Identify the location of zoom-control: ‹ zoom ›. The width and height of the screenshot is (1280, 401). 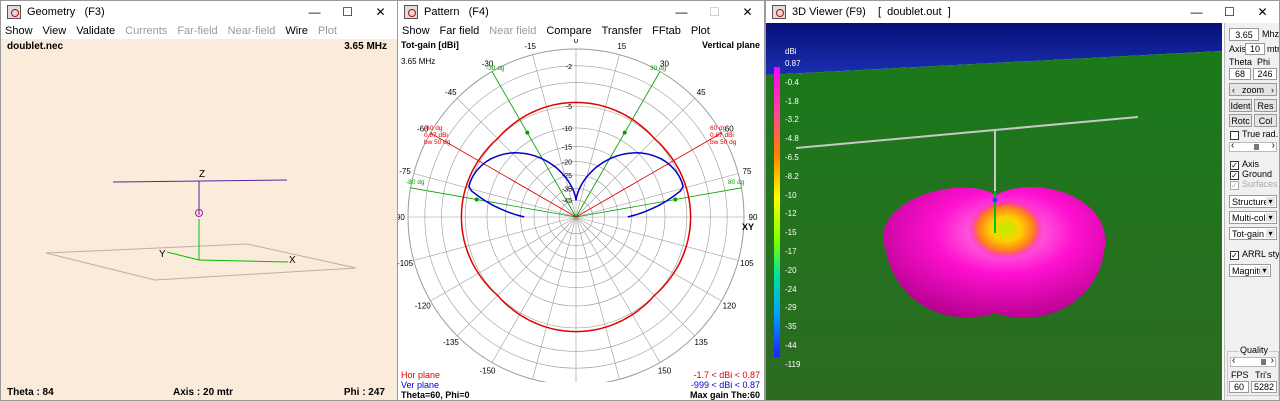
(1253, 89).